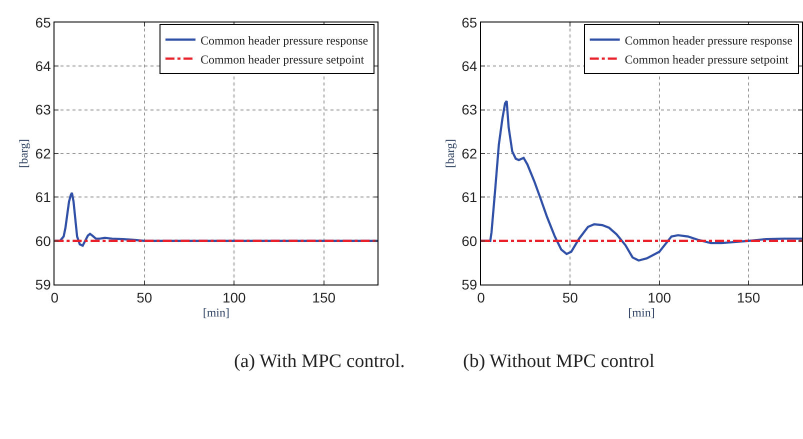 This screenshot has height=439, width=803. What do you see at coordinates (319, 361) in the screenshot?
I see `text: (a) With MPC control.` at bounding box center [319, 361].